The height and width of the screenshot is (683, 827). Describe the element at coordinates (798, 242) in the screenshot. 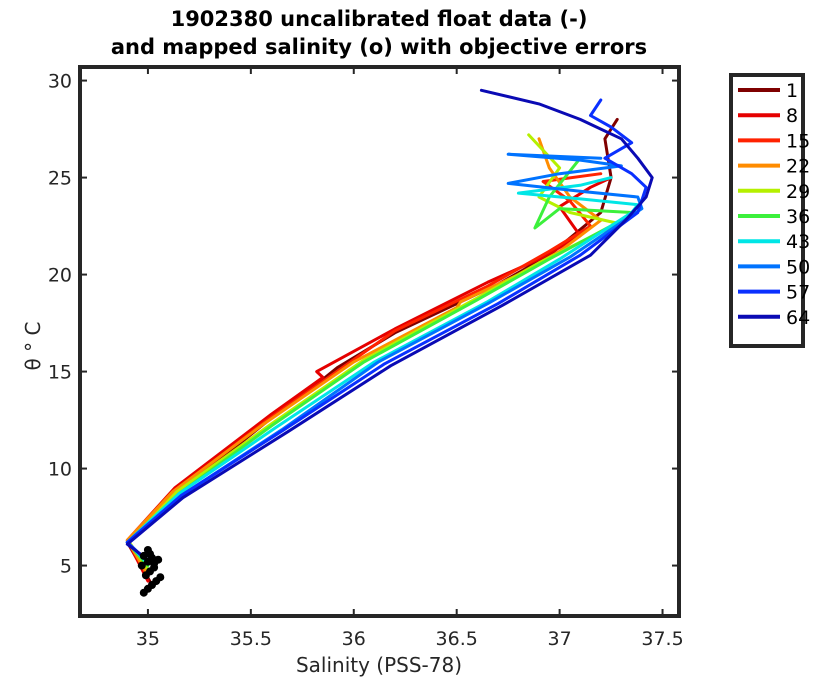

I see `legend-label-43: 43` at that location.